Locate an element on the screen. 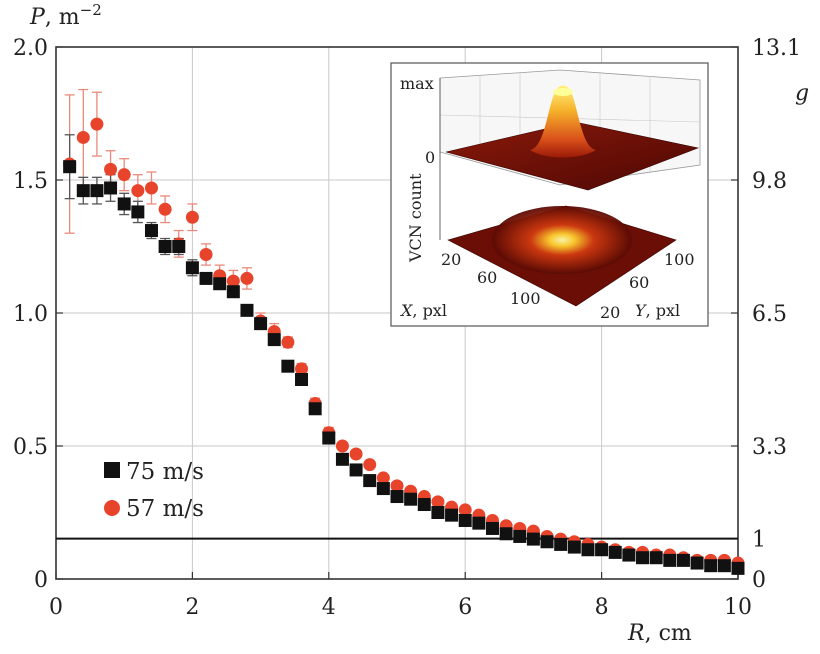 The image size is (820, 654). x-axis-title: R, cm is located at coordinates (659, 633).